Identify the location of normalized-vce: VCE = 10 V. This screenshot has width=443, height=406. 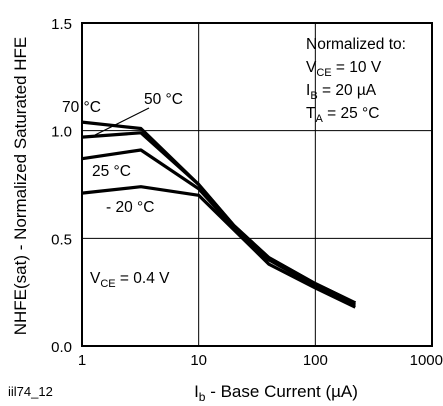
(344, 69).